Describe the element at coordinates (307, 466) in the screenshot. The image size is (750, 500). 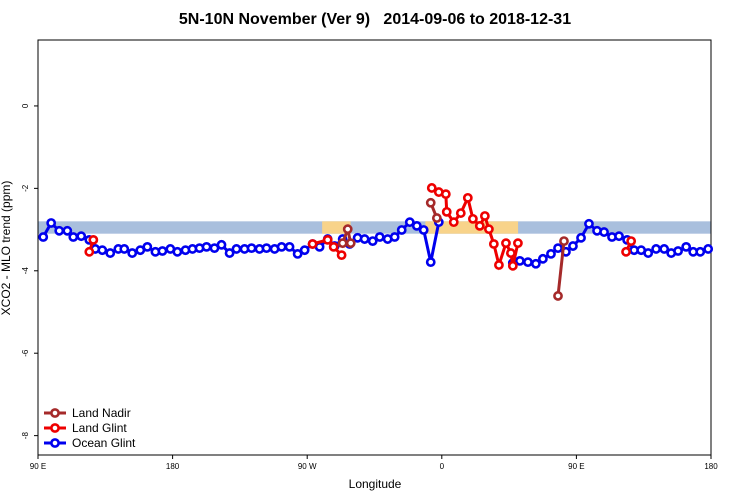
I see `x-tick-label: 90 W` at that location.